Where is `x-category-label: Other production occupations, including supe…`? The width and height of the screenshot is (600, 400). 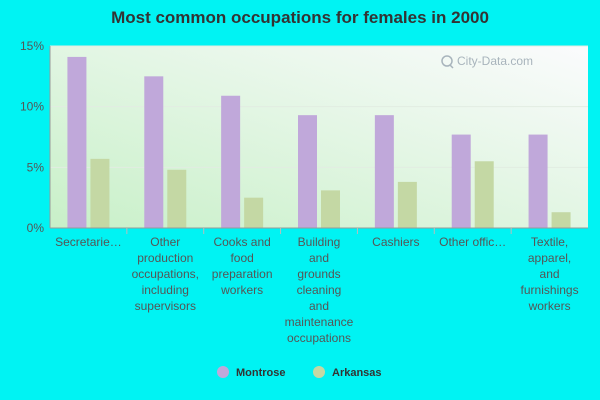 x-category-label: Other production occupations, including supe… is located at coordinates (165, 274).